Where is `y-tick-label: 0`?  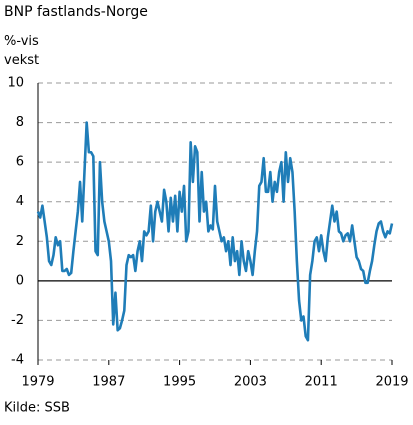
y-tick-label: 0 is located at coordinates (20, 280).